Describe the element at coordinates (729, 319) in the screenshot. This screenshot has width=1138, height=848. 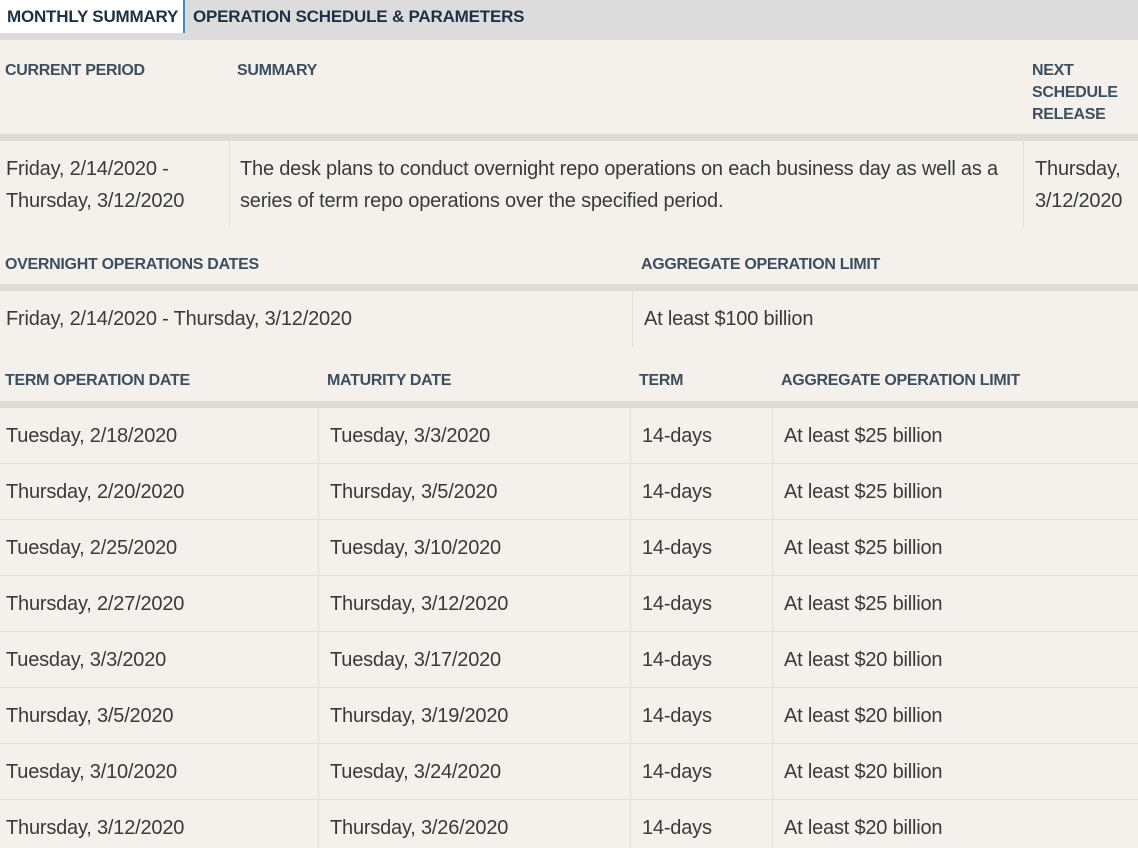
I see `overnight-limit-value: At least $100 billion` at that location.